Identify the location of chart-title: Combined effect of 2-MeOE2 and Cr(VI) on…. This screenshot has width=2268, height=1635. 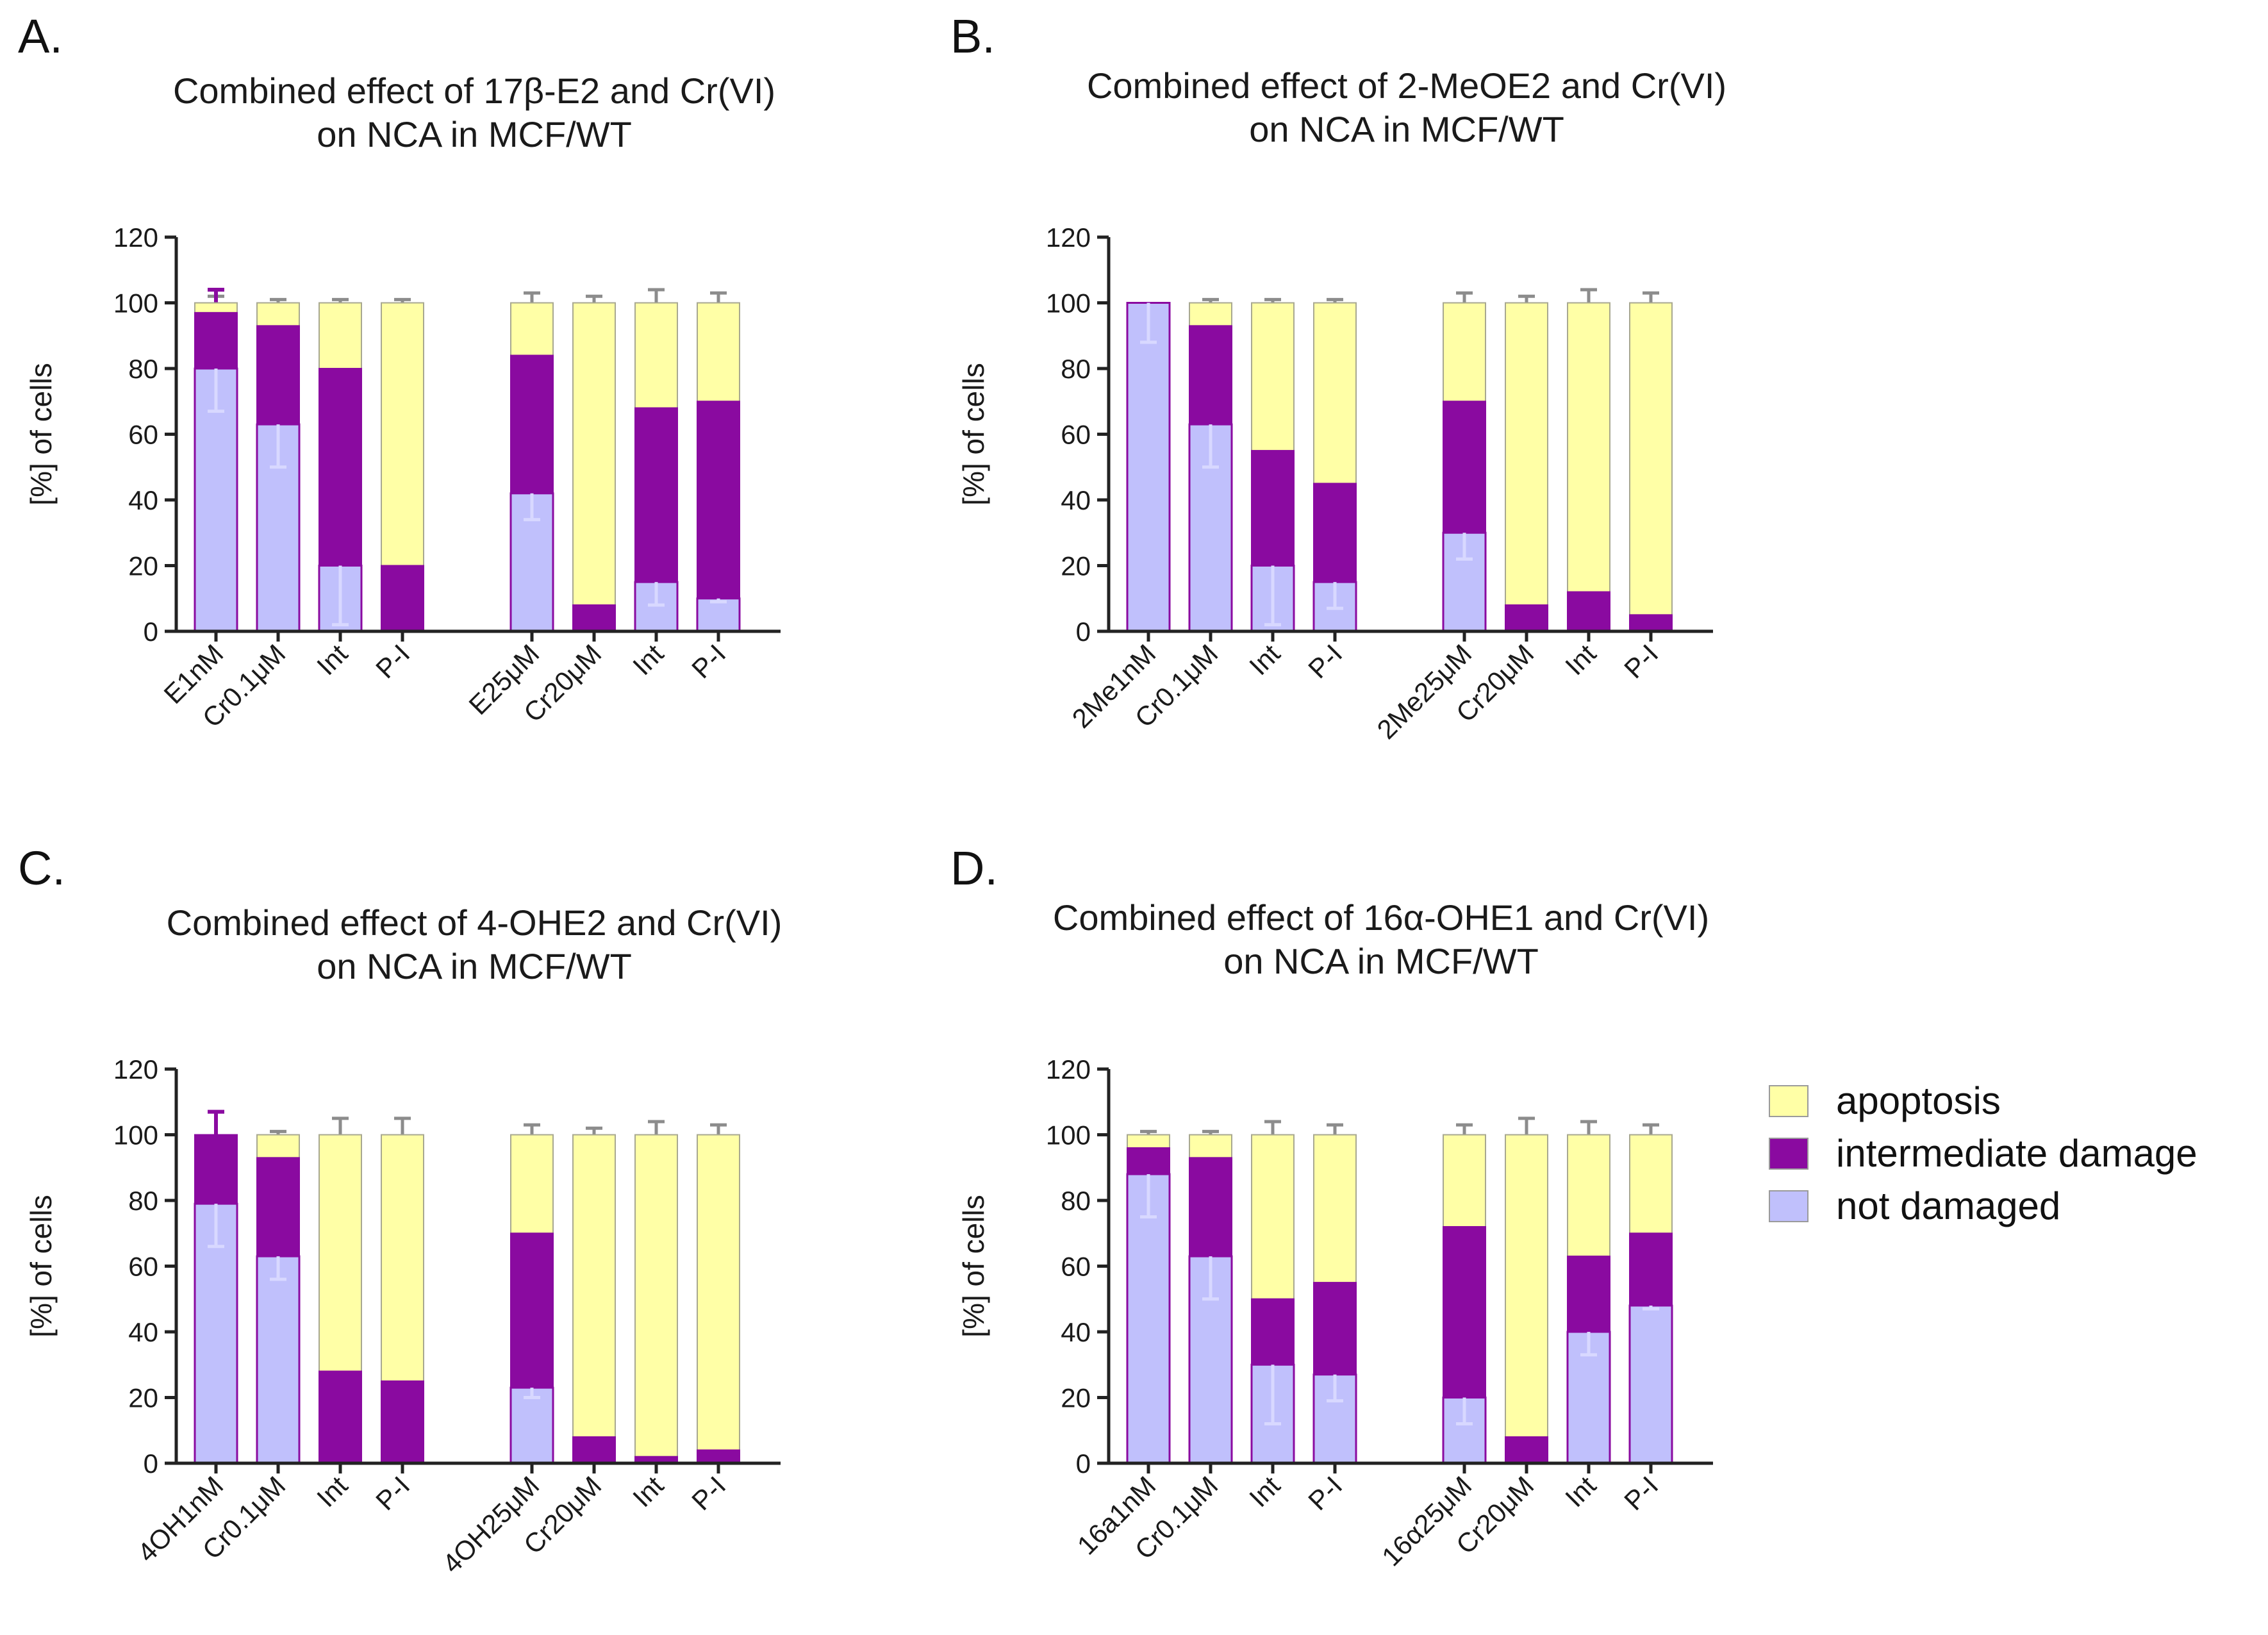
(1406, 108).